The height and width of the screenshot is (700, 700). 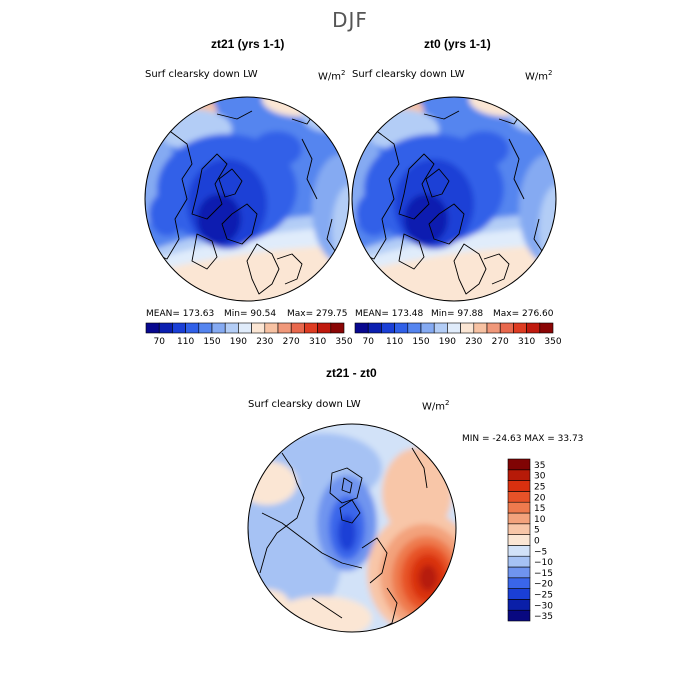 What do you see at coordinates (543, 585) in the screenshot?
I see `colorbar-tick-label: −20` at bounding box center [543, 585].